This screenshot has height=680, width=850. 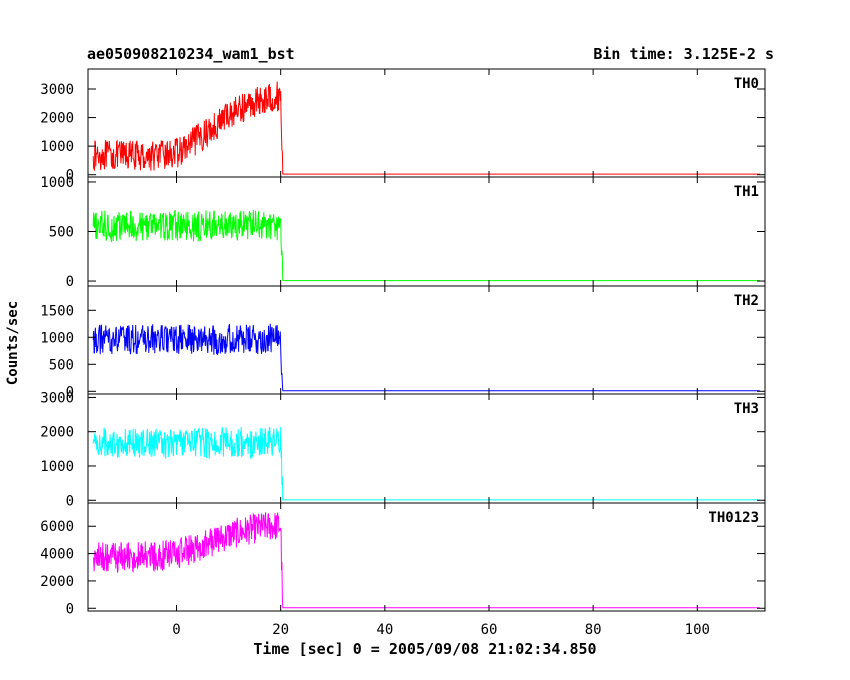 I want to click on panel-th3: 0 1000 2000 3000 TH3, so click(x=403, y=449).